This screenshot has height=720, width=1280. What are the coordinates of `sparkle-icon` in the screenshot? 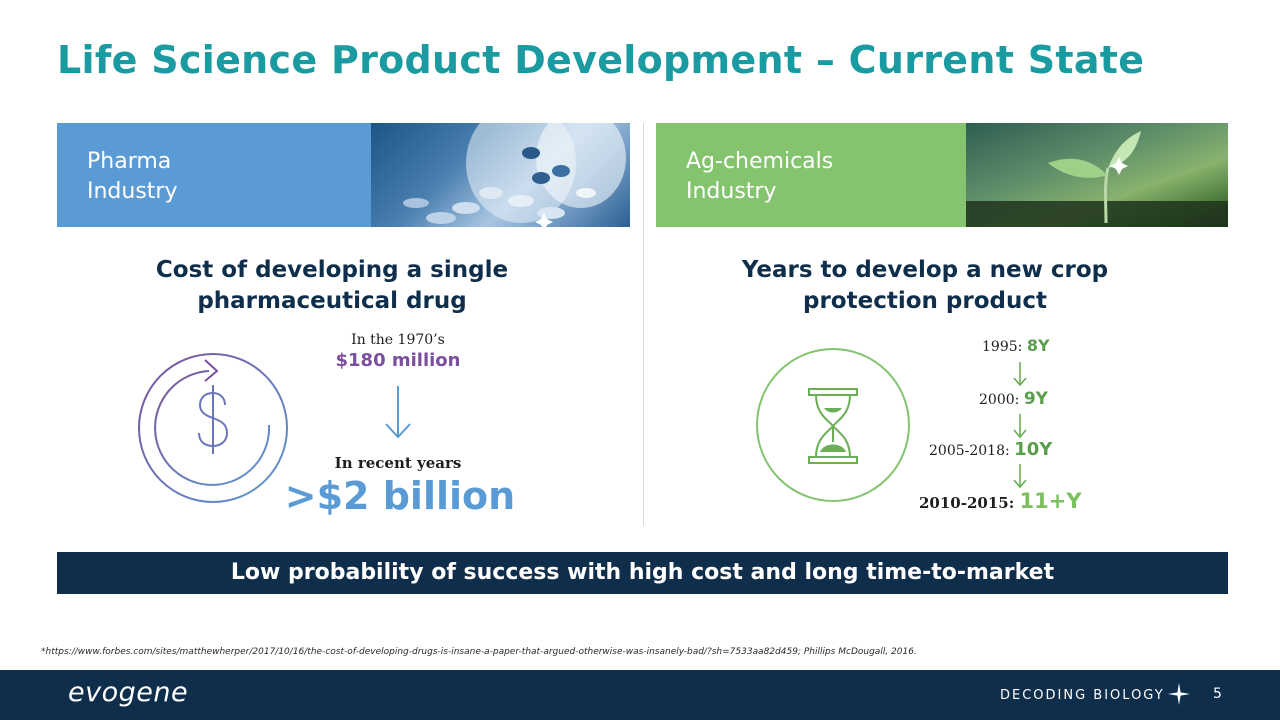 It's located at (1179, 694).